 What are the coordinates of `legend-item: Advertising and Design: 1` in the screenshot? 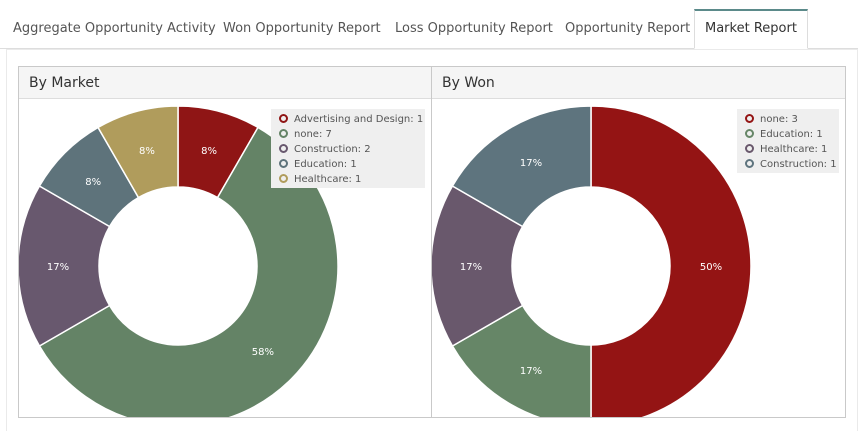 It's located at (351, 119).